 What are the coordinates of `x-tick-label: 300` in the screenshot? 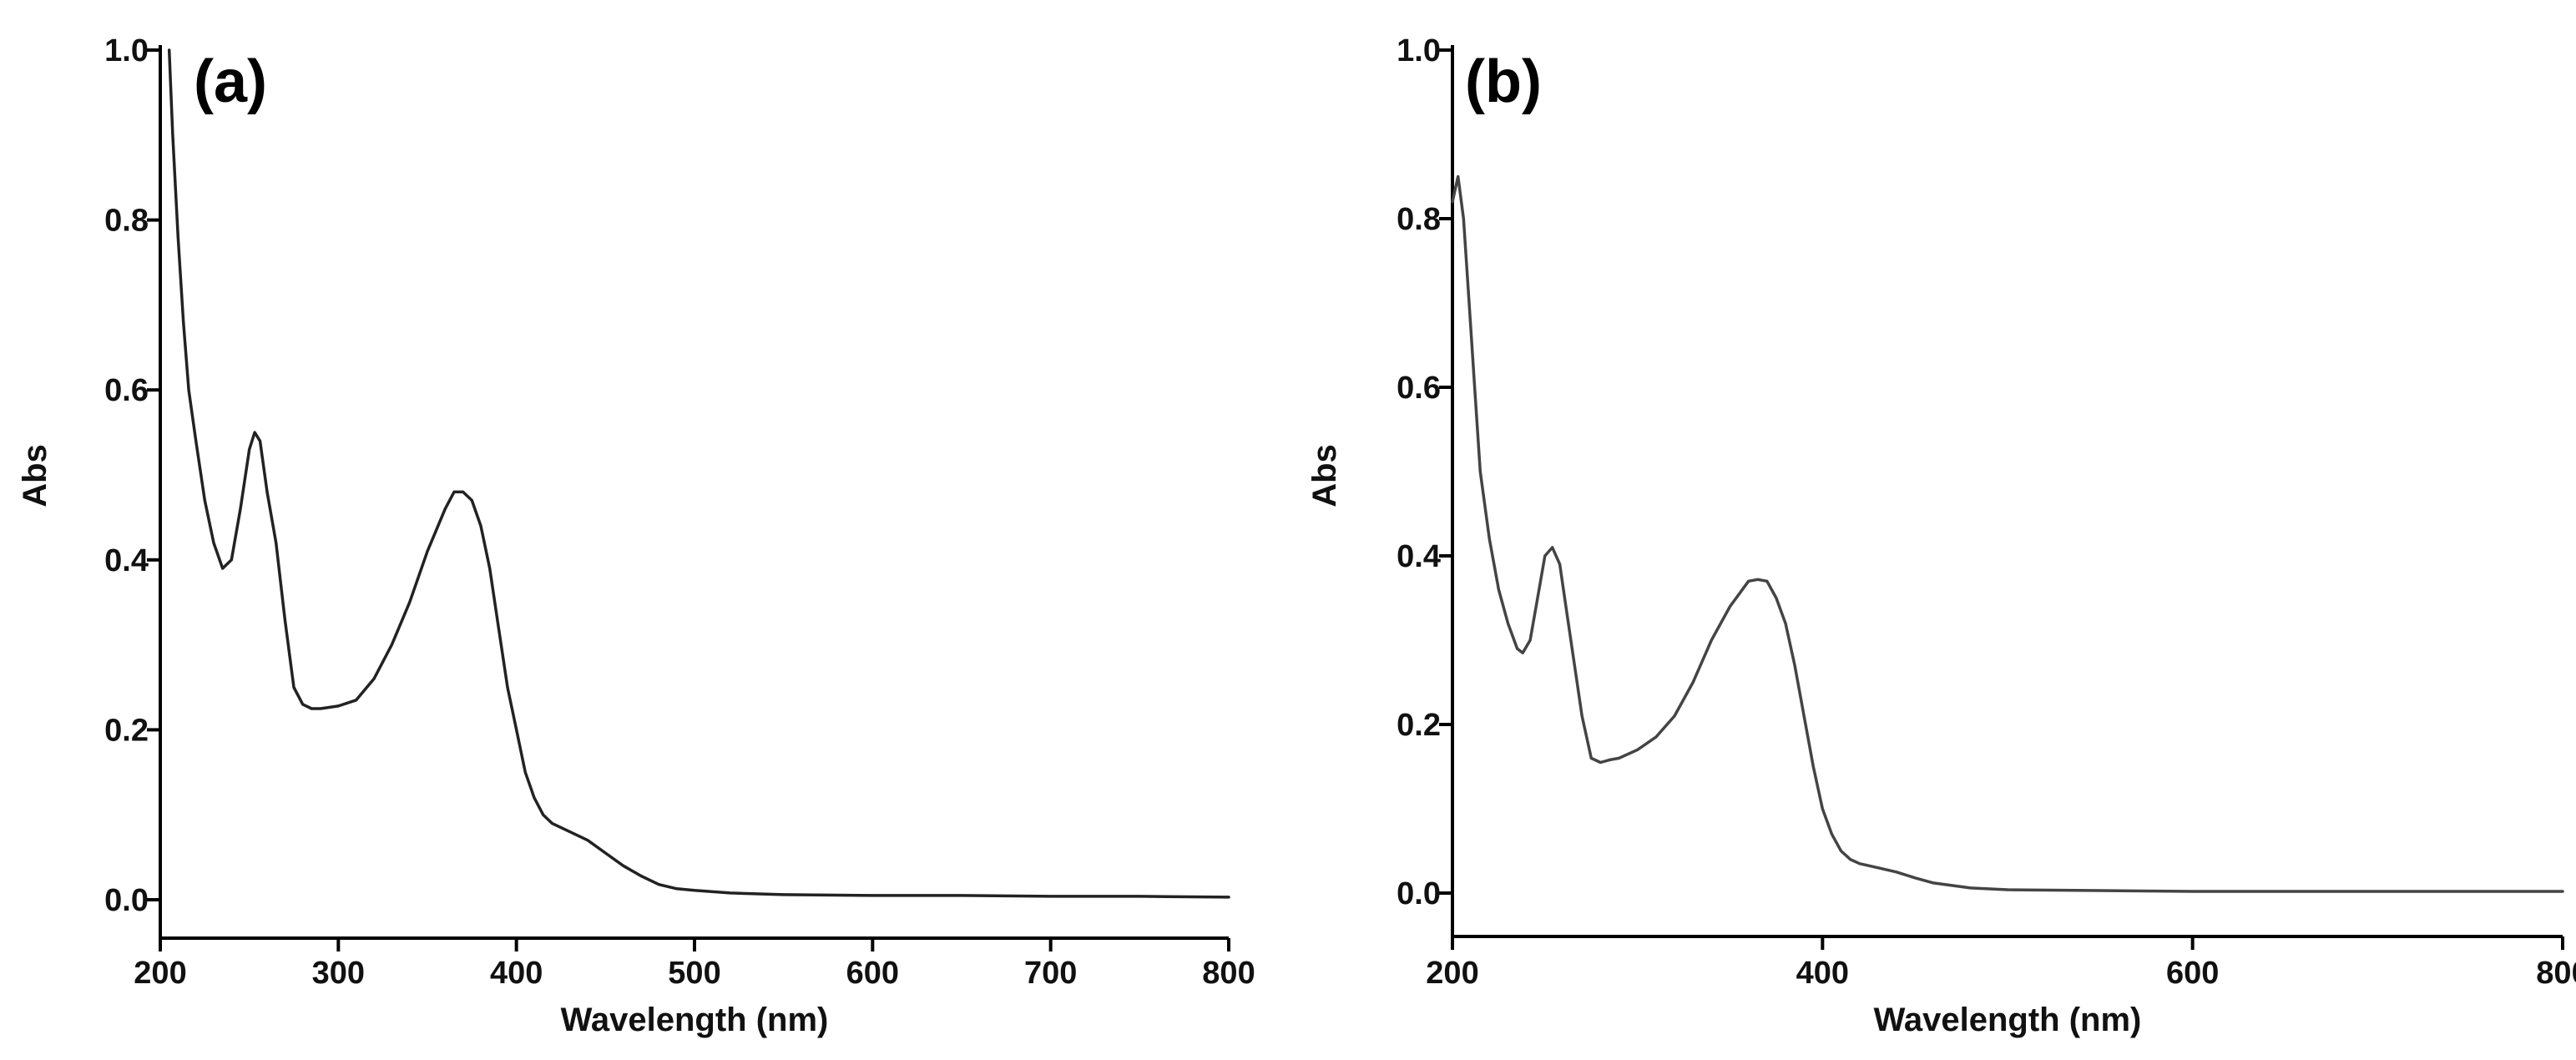 It's located at (338, 973).